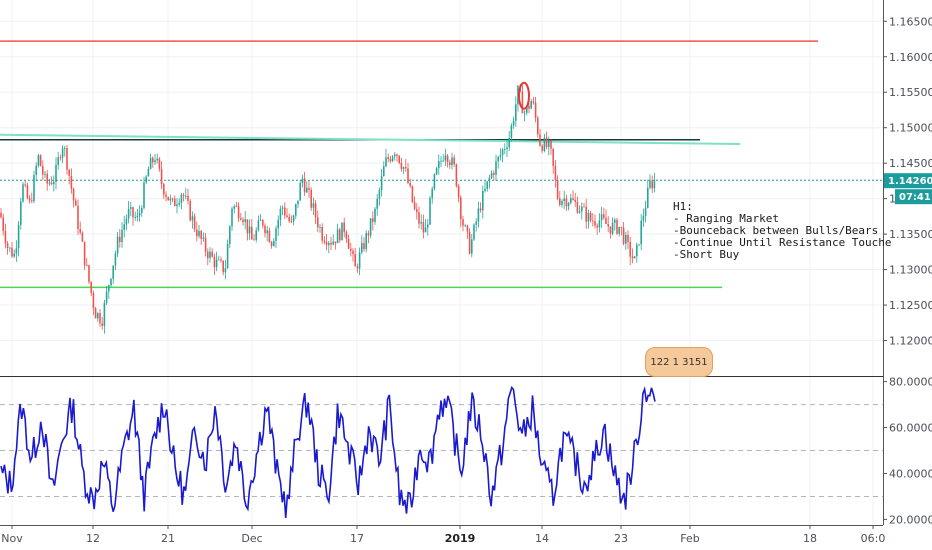  Describe the element at coordinates (910, 519) in the screenshot. I see `osc-tick-label: 20.0000` at that location.